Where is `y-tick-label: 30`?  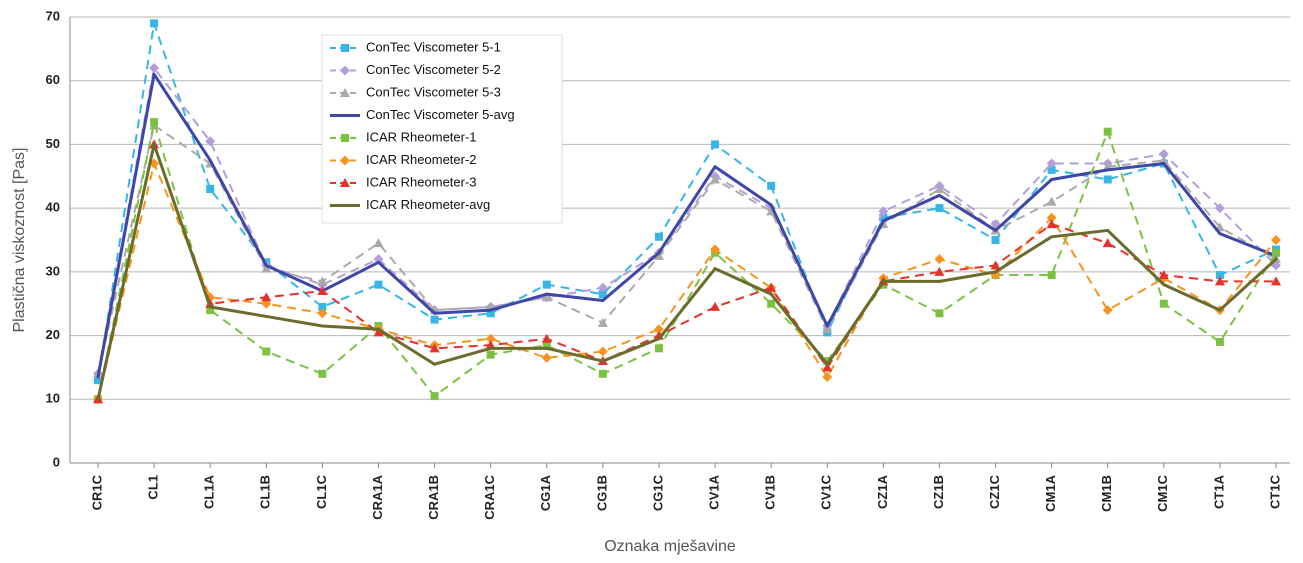
y-tick-label: 30 is located at coordinates (53, 270).